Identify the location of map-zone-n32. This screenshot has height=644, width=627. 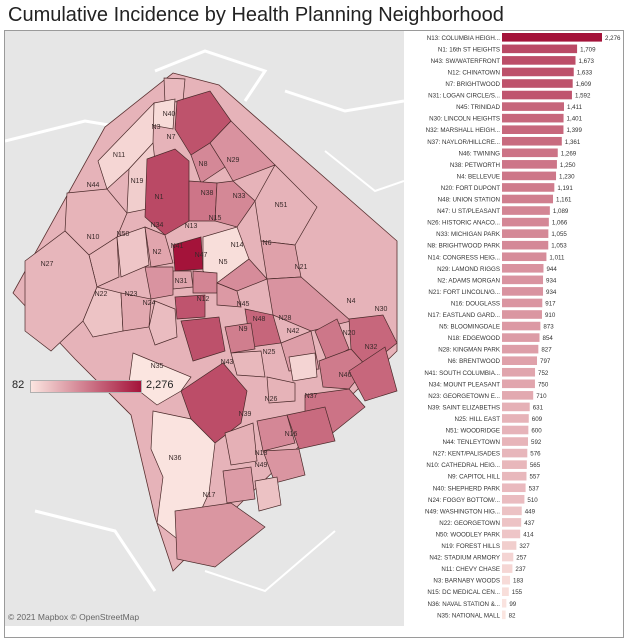
(373, 374).